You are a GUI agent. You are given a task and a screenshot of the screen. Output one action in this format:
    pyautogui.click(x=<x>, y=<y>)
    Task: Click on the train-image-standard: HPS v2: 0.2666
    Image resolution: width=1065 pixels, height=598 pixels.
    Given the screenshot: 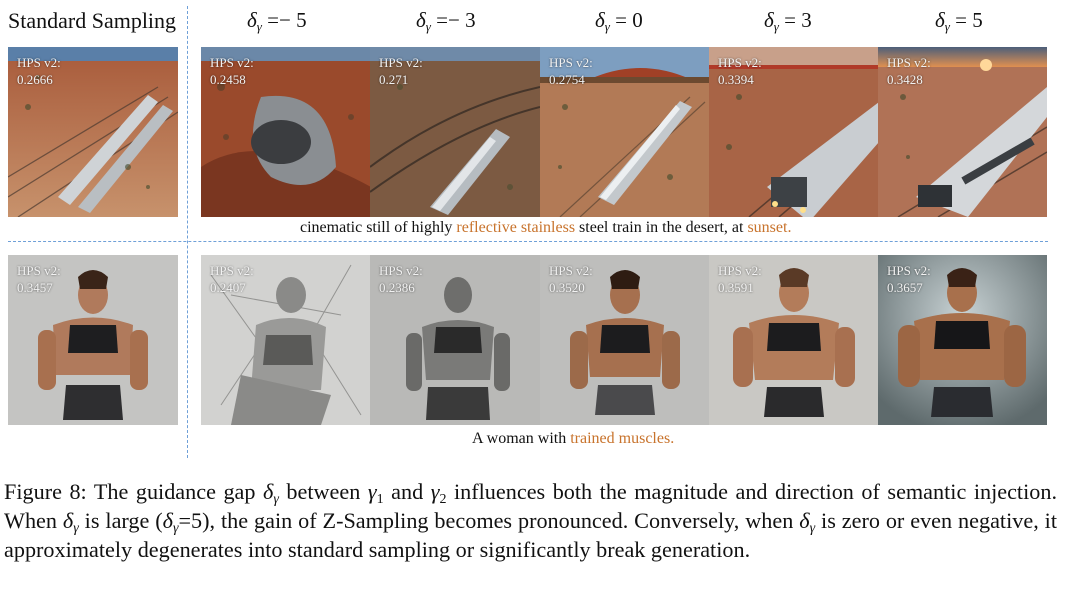 What is the action you would take?
    pyautogui.click(x=93, y=132)
    